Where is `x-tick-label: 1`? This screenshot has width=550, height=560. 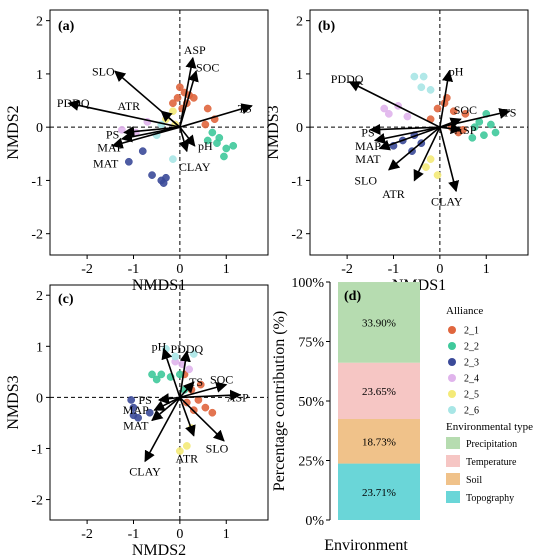
x-tick-label: 1 is located at coordinates (226, 269).